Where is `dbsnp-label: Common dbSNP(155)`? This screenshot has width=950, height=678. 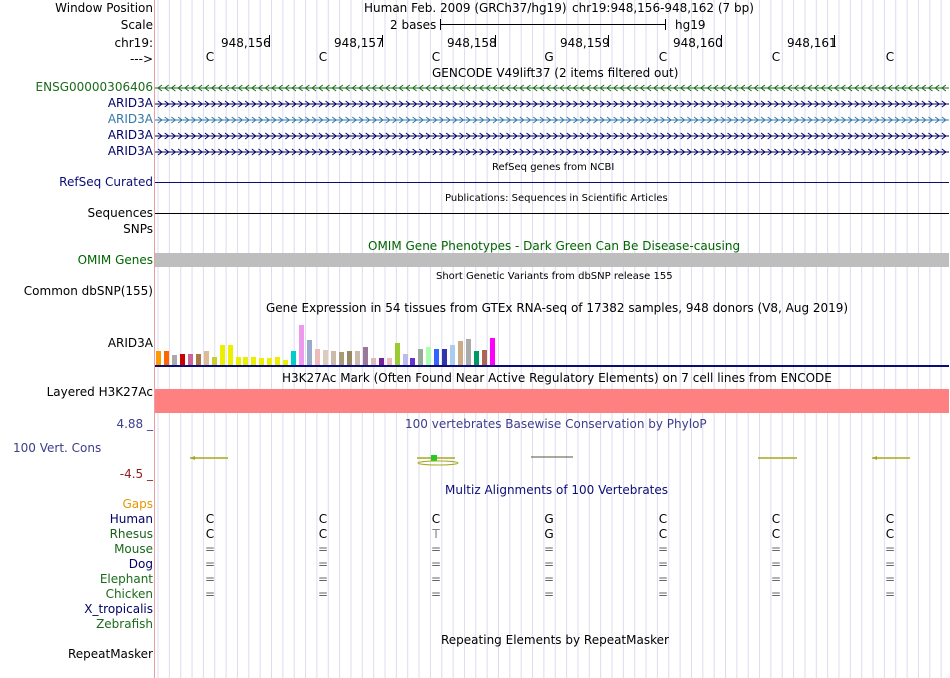 dbsnp-label: Common dbSNP(155) is located at coordinates (88, 291).